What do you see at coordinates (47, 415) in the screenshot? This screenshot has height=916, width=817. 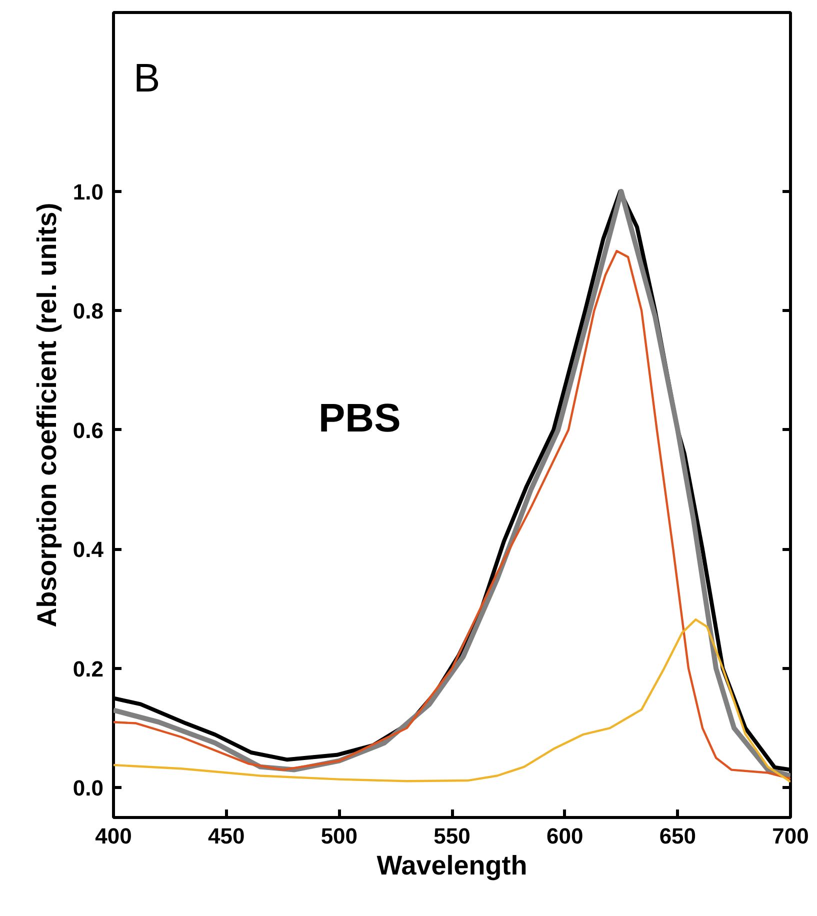 I see `y-axis-title: Absorption coefficient (rel. units)` at bounding box center [47, 415].